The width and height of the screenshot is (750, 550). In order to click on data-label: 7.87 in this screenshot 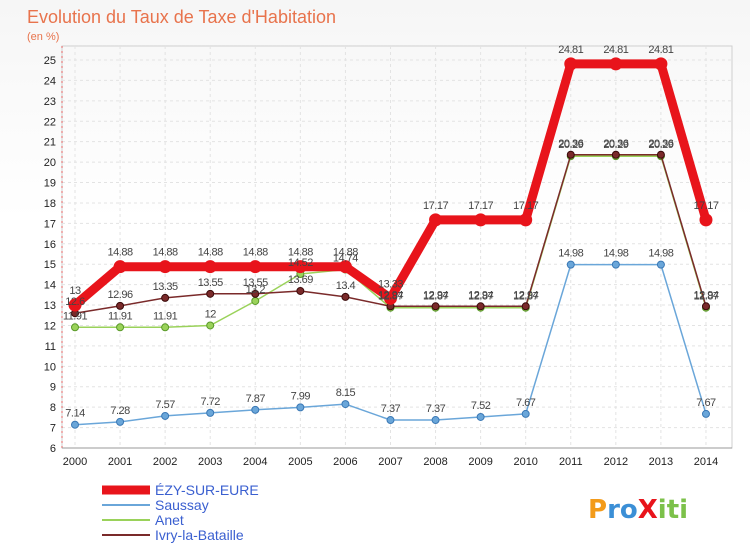, I will do `click(256, 399)`.